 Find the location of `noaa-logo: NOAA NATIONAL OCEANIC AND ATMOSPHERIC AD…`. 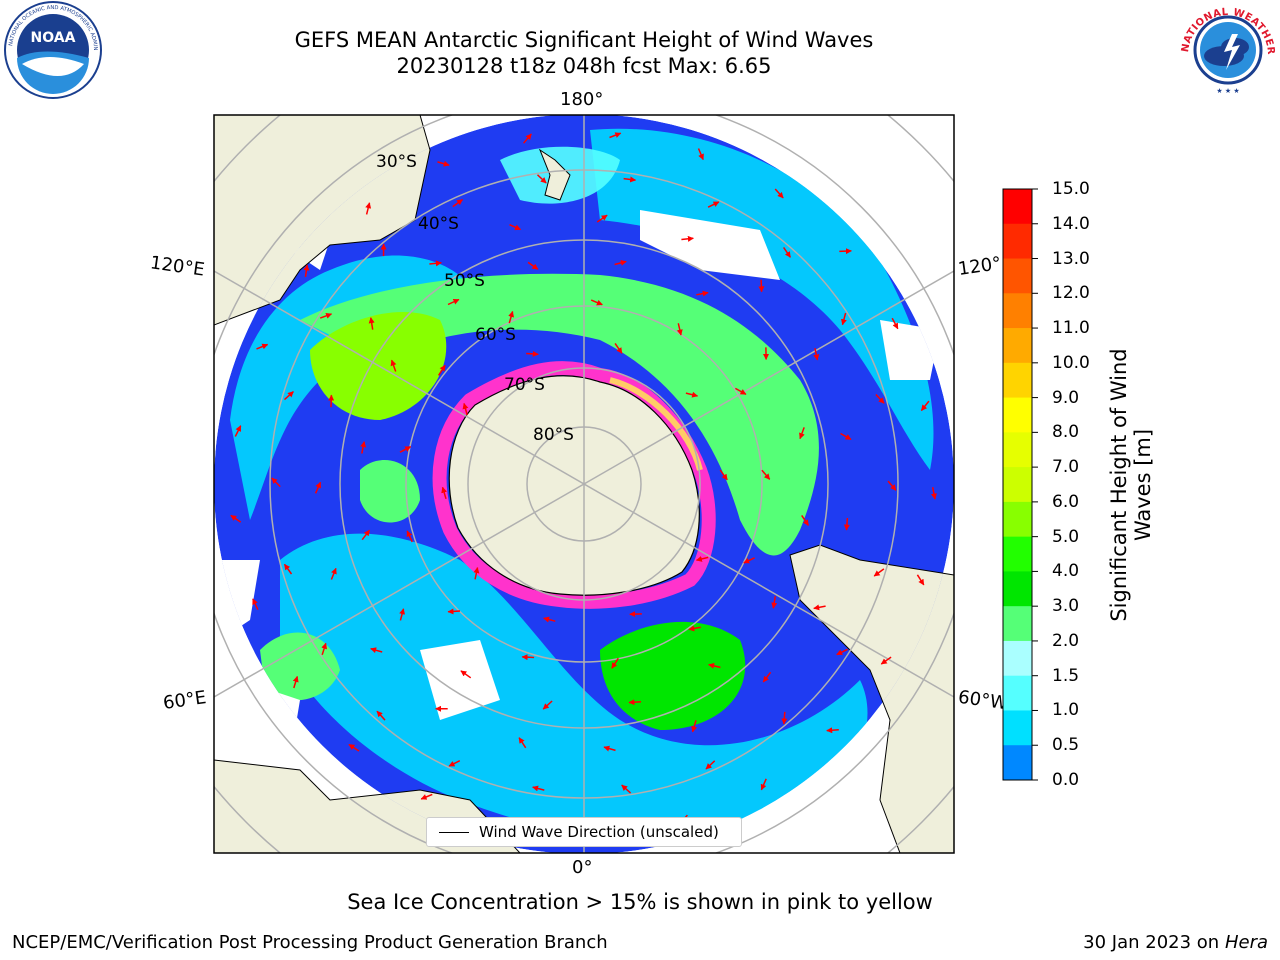

noaa-logo: NOAA NATIONAL OCEANIC AND ATMOSPHERIC AD… is located at coordinates (52, 49).